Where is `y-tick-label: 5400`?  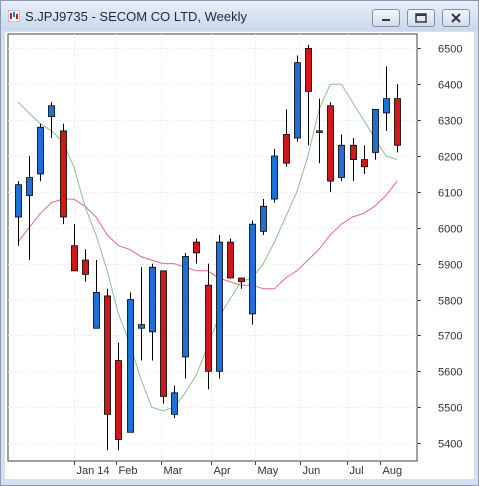 y-tick-label: 5400 is located at coordinates (450, 445).